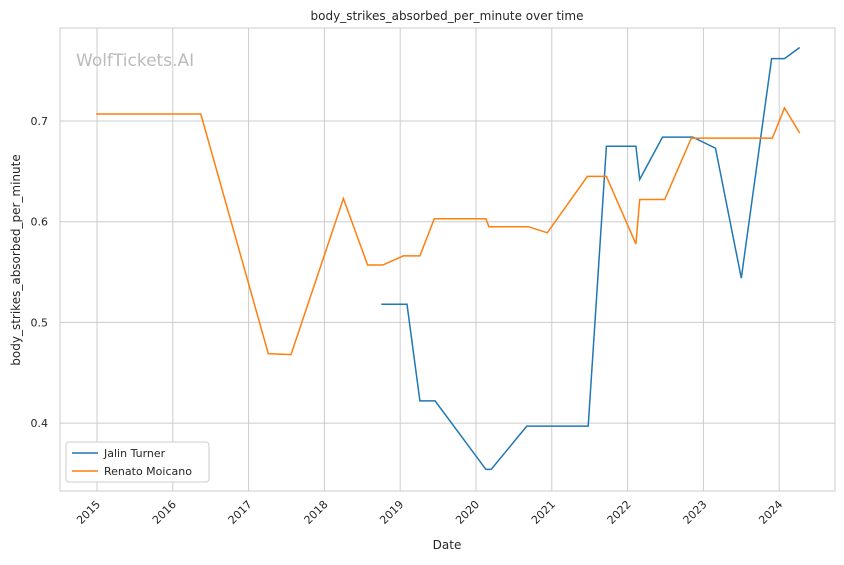  Describe the element at coordinates (148, 471) in the screenshot. I see `legend-label-renato: Renato Moicano` at that location.